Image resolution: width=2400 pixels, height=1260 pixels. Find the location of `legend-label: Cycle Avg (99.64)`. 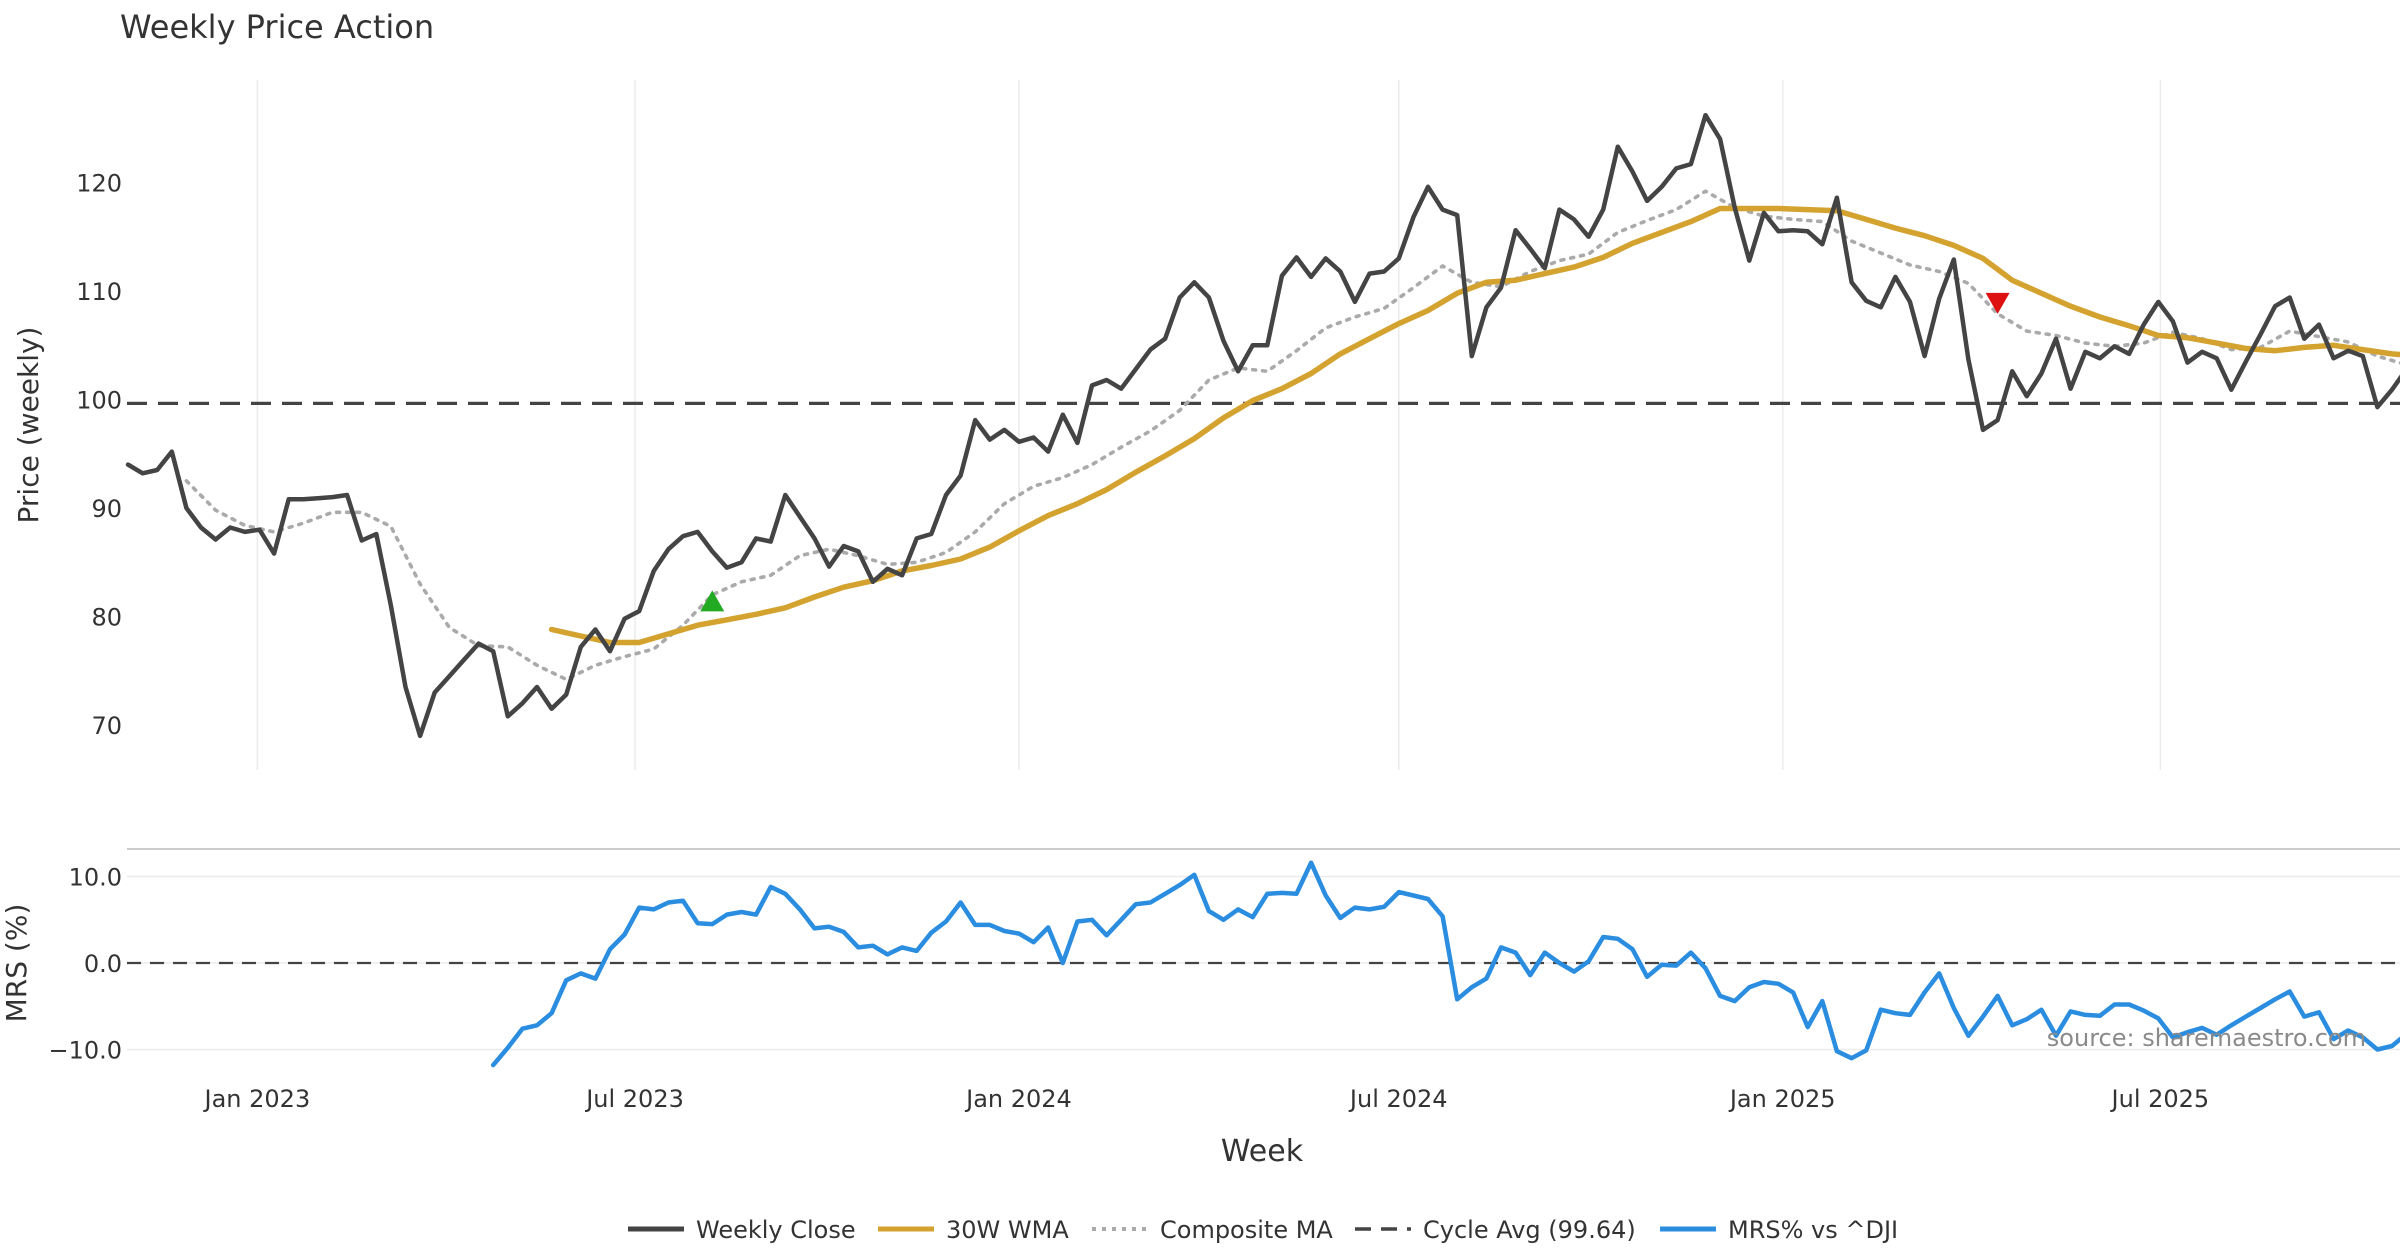

legend-label: Cycle Avg (99.64) is located at coordinates (1529, 1230).